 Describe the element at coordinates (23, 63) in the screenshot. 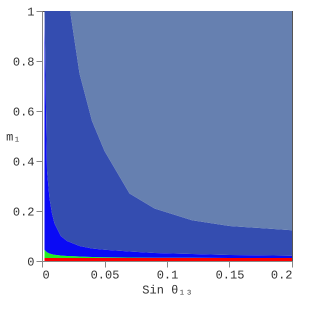

I see `y-tick-label: 0.8` at that location.